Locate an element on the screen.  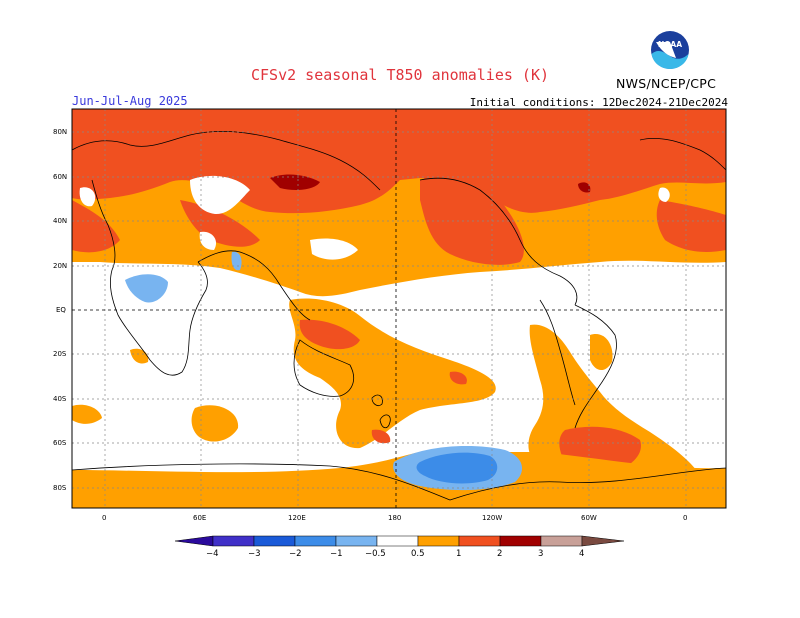
agency-label: NWS/NCEP/CPC is located at coordinates (666, 83).